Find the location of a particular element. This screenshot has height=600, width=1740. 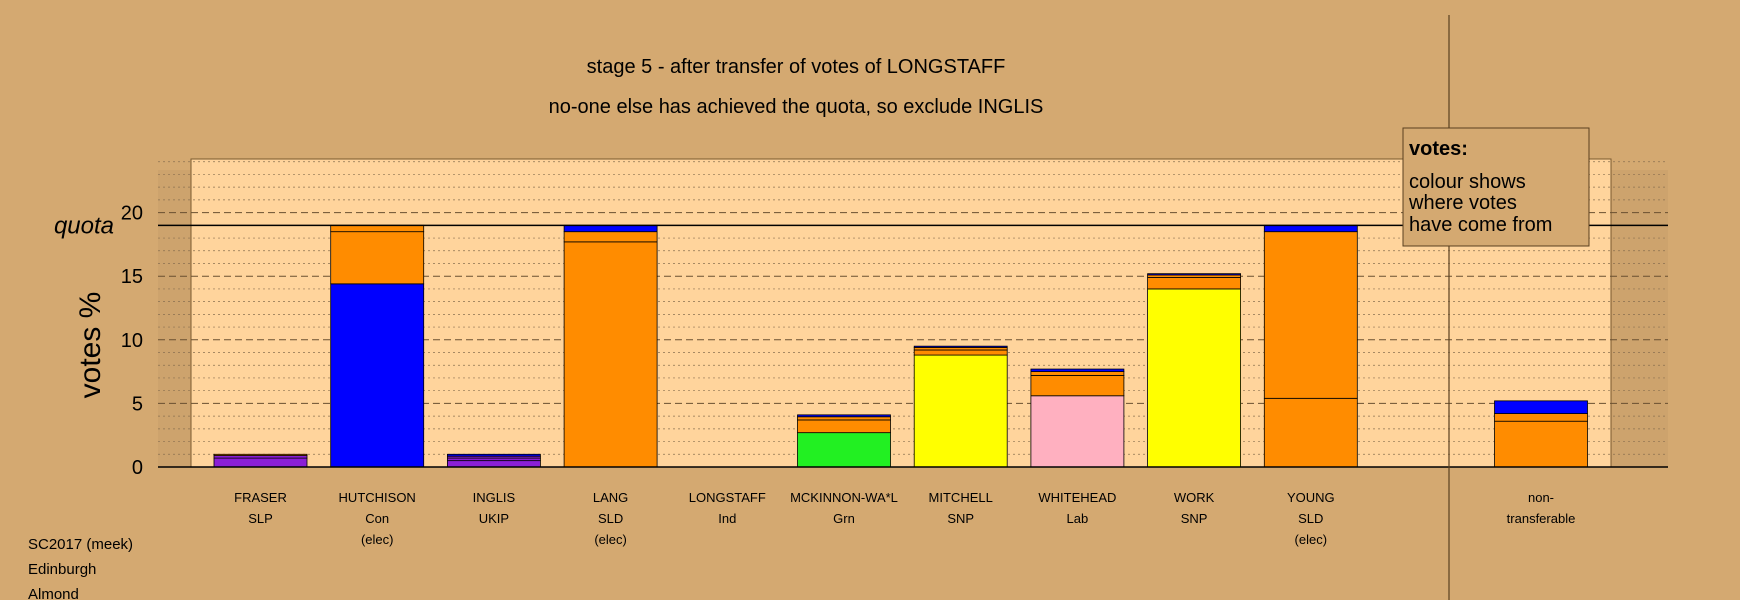

candidate-party-label: Ind is located at coordinates (727, 518).